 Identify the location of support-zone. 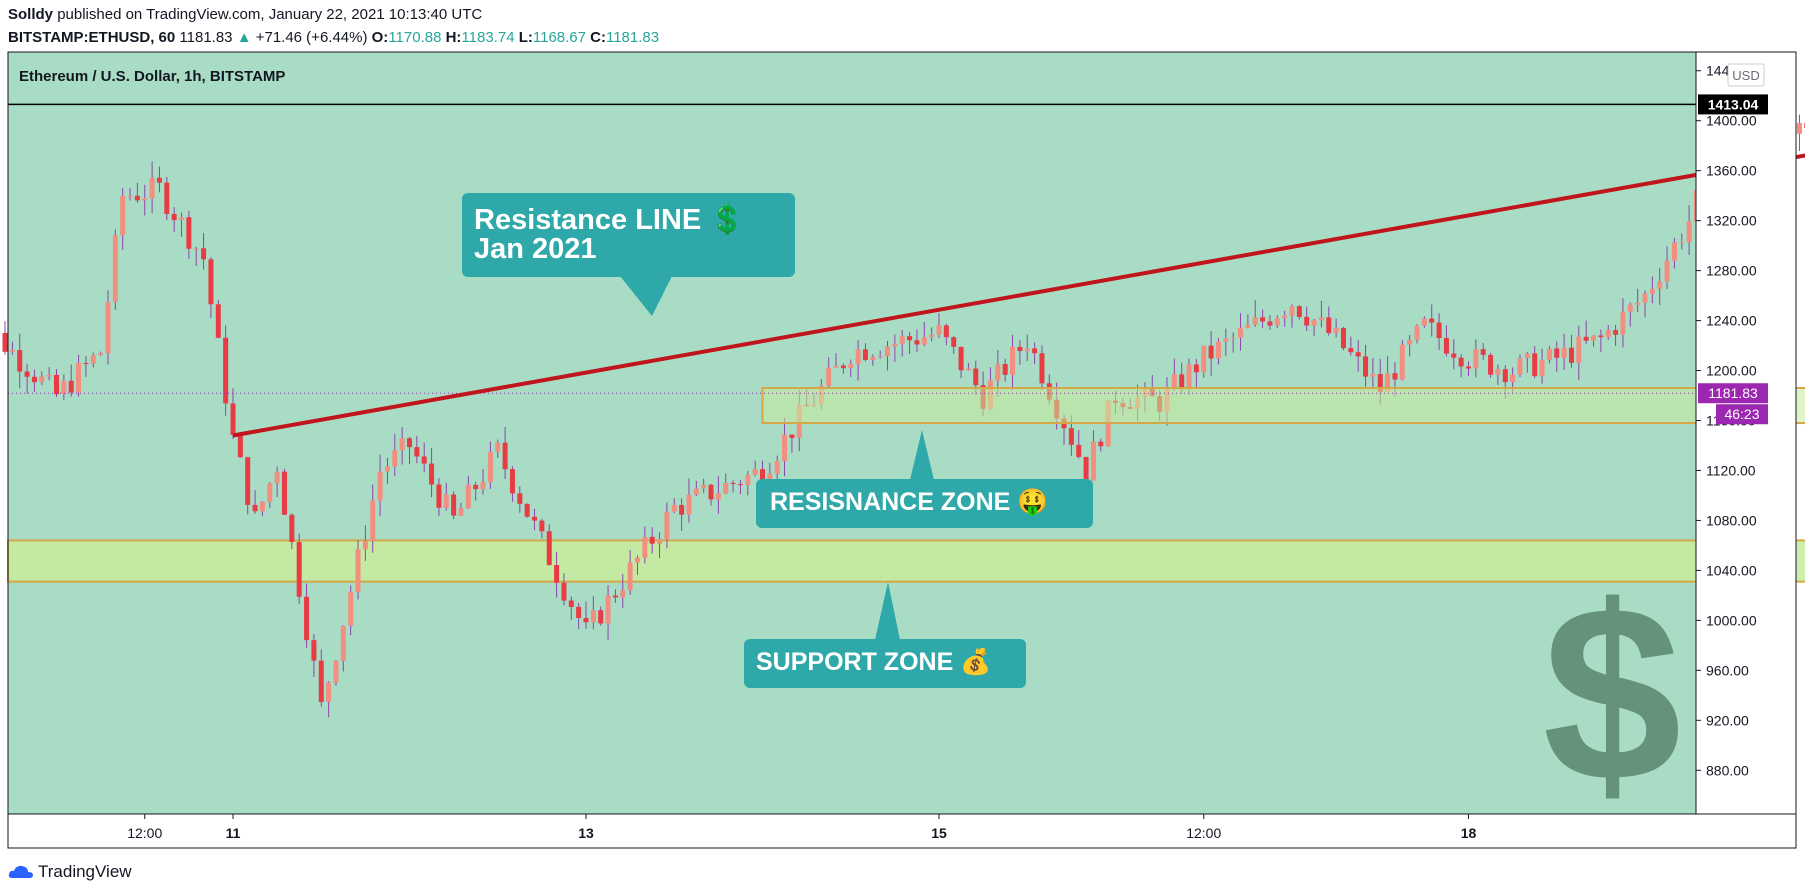
(906, 561).